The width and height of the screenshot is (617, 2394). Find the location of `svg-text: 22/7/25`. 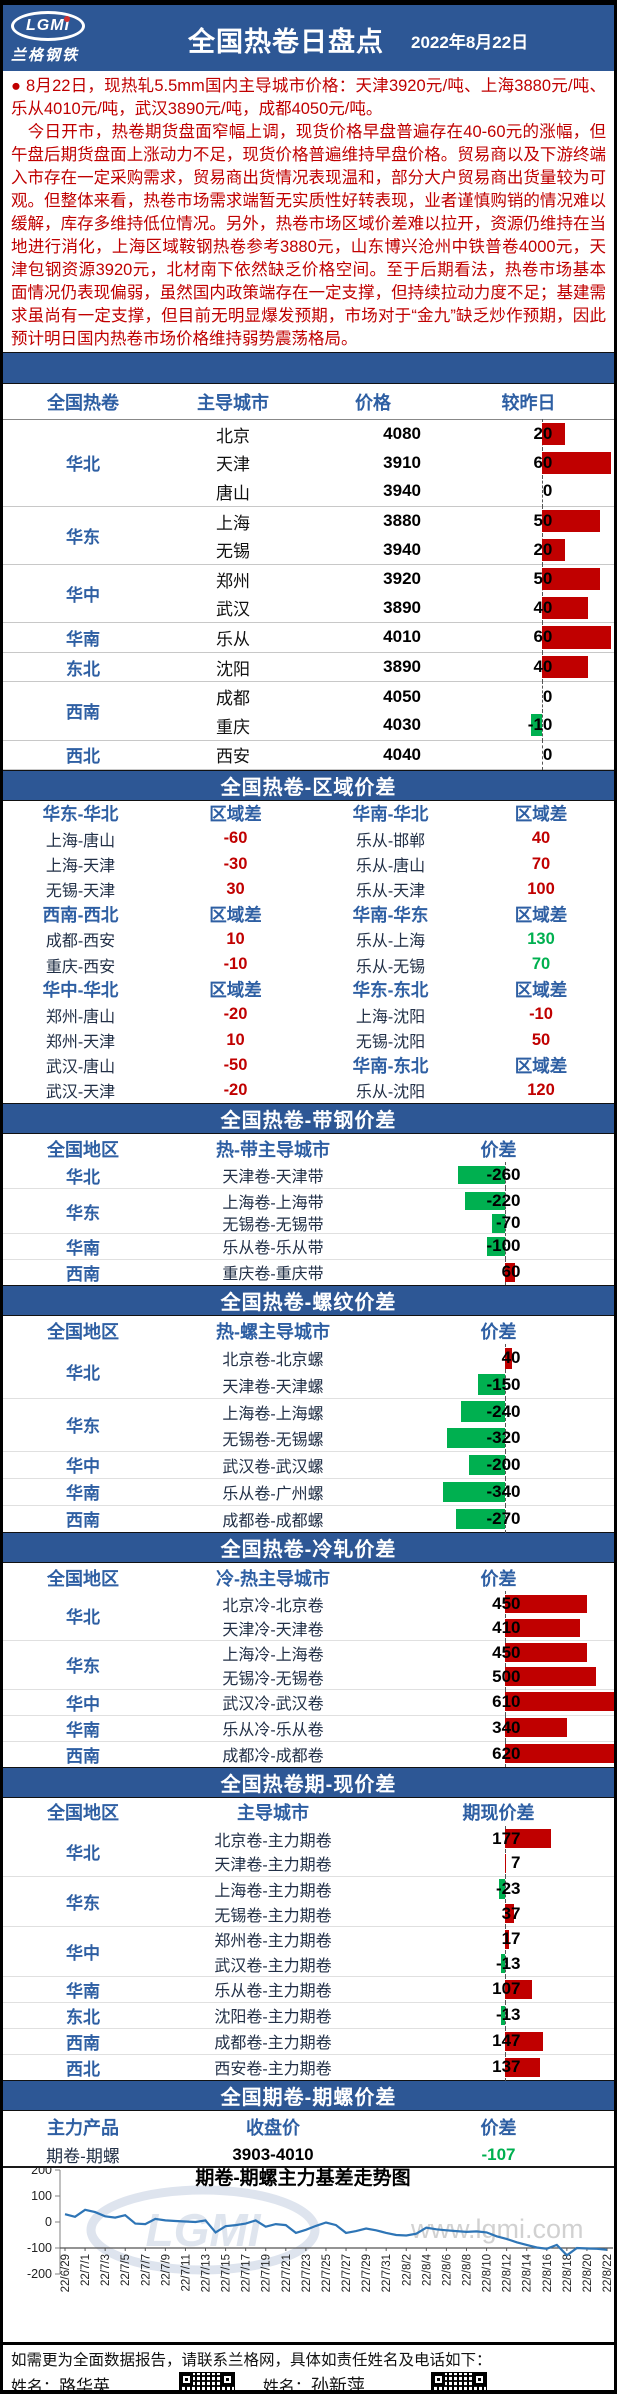

svg-text: 22/7/25 is located at coordinates (327, 2273).